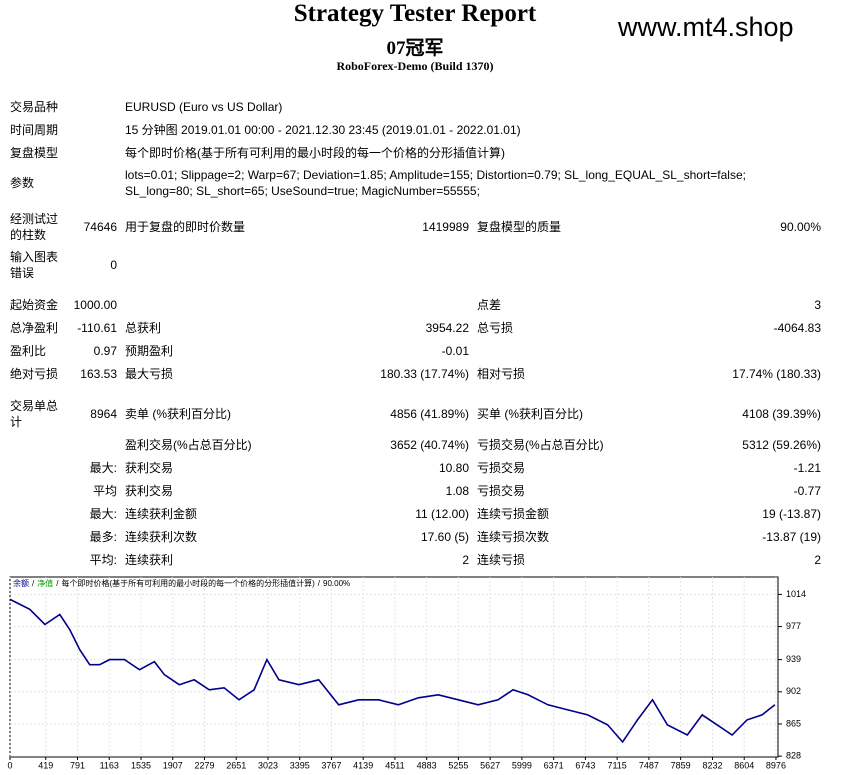 The height and width of the screenshot is (775, 841). I want to click on x-tick-label: 5999, so click(522, 765).